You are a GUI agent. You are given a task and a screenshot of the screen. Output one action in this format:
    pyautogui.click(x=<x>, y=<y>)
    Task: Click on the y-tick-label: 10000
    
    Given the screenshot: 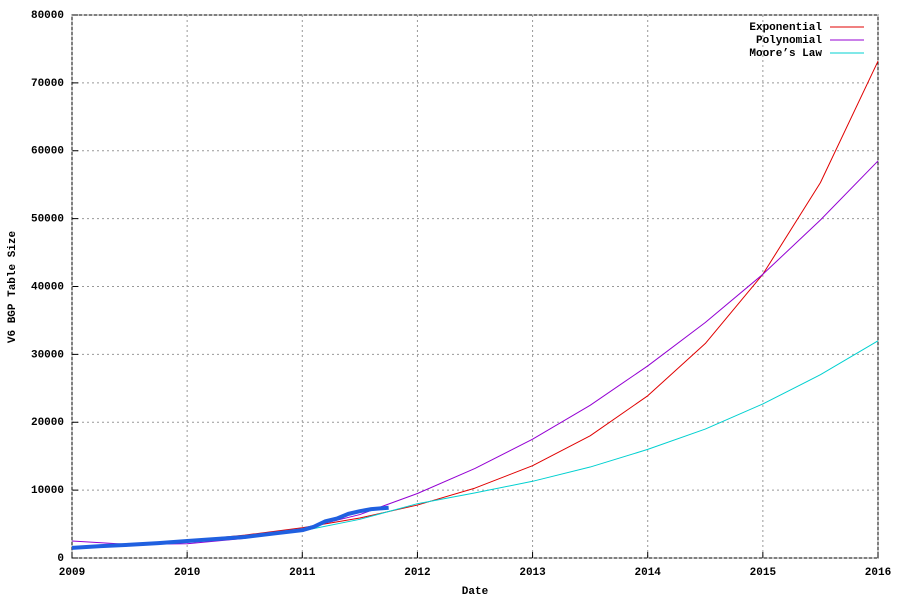 What is the action you would take?
    pyautogui.click(x=47, y=491)
    